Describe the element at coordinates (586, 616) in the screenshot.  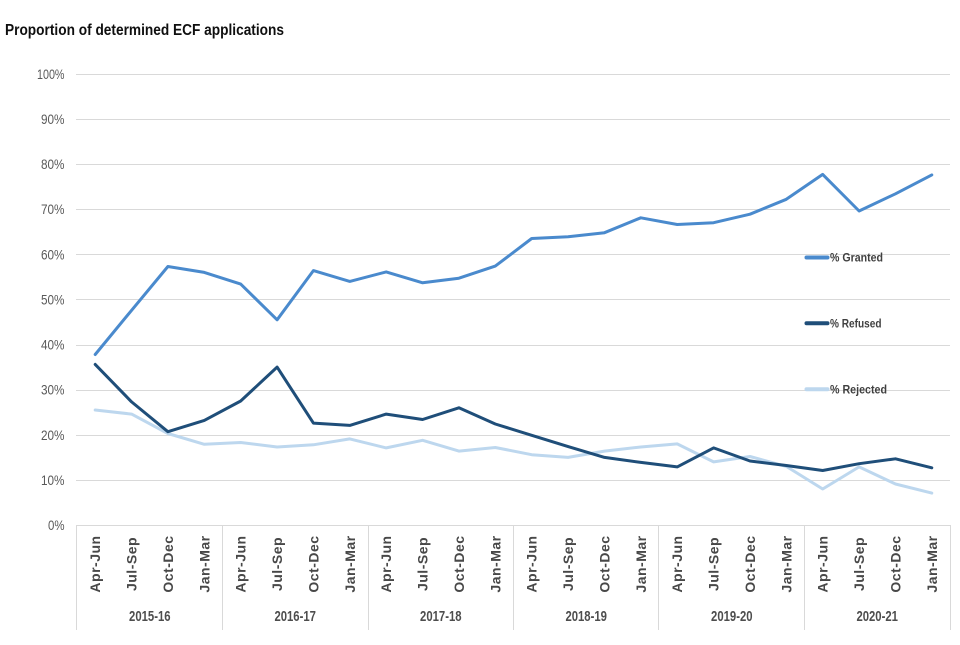
I see `svg-text: 2018-19` at that location.